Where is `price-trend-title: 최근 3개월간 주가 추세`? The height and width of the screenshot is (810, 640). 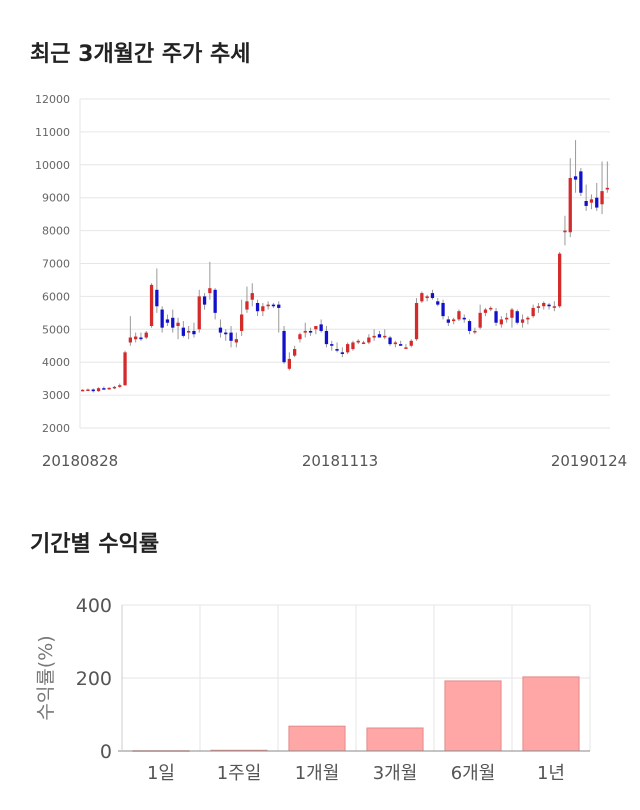 price-trend-title: 최근 3개월간 주가 추세 is located at coordinates (140, 54).